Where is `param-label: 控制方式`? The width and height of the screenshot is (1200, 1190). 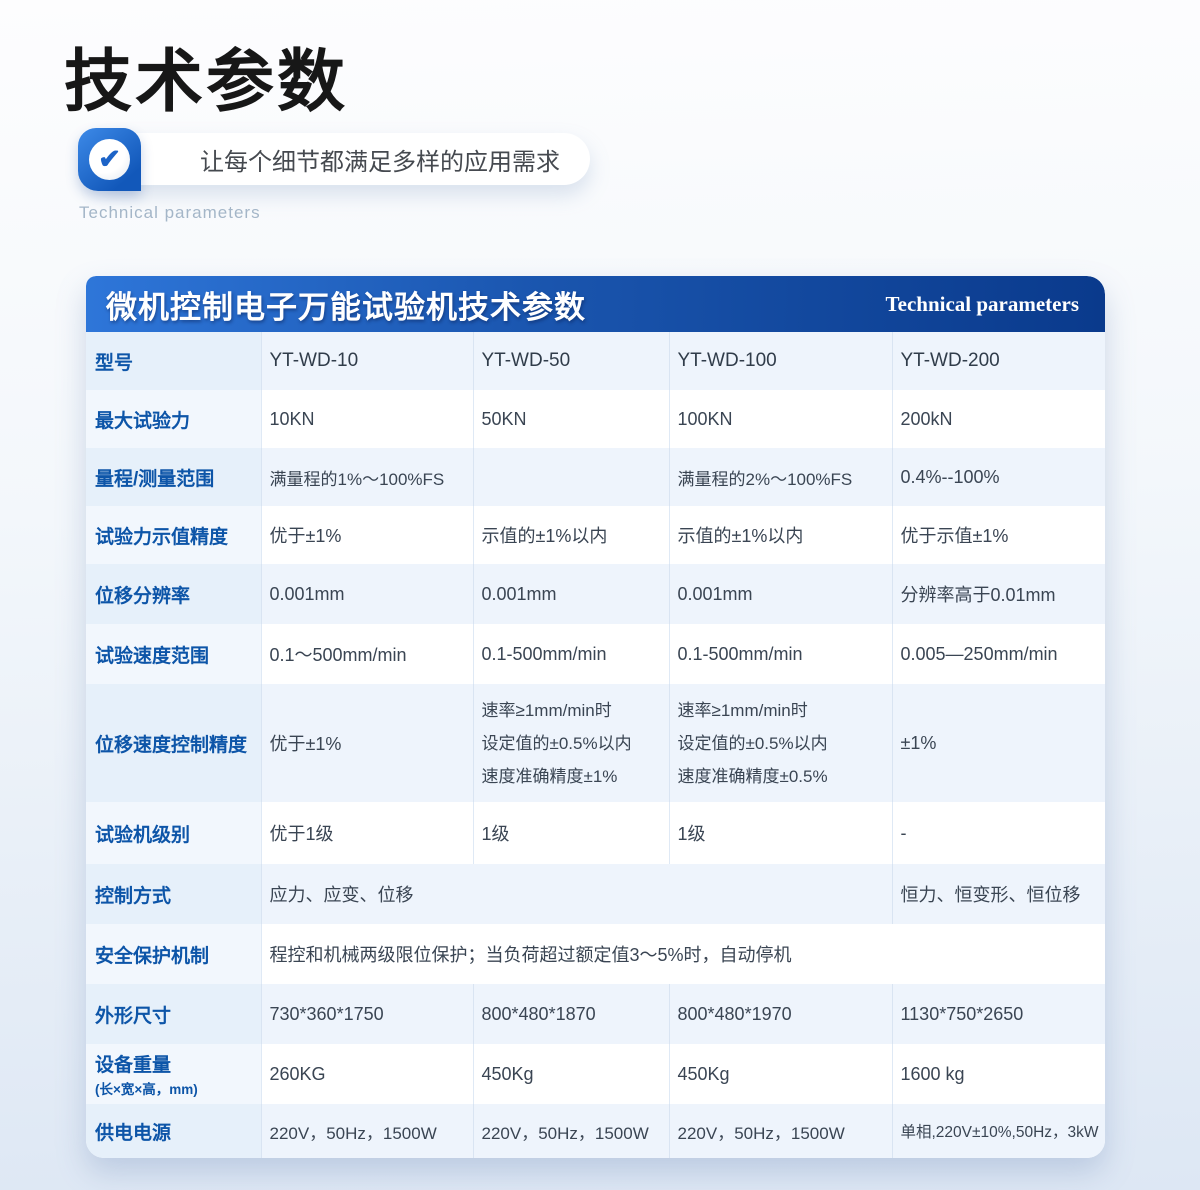
param-label: 控制方式 is located at coordinates (173, 894).